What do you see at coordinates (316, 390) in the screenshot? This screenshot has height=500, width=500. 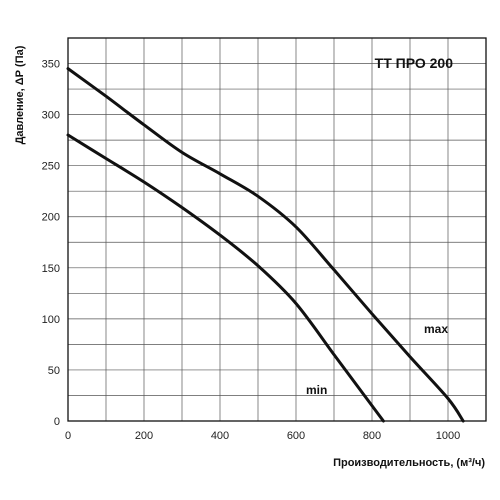 I see `series-label-min: min` at bounding box center [316, 390].